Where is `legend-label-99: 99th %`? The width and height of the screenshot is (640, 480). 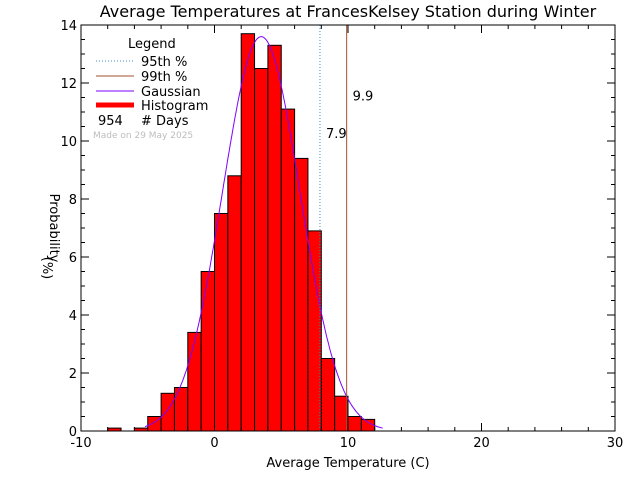 legend-label-99: 99th % is located at coordinates (164, 77).